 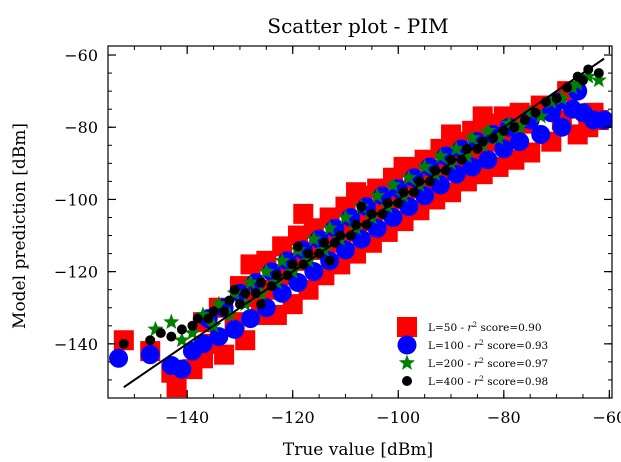 I want to click on x-tick-label: −60, so click(x=606, y=417).